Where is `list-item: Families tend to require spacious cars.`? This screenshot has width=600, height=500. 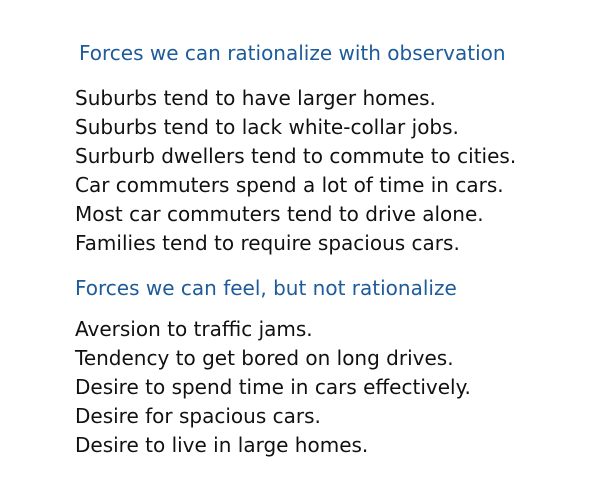 list-item: Families tend to require spacious cars. is located at coordinates (267, 243).